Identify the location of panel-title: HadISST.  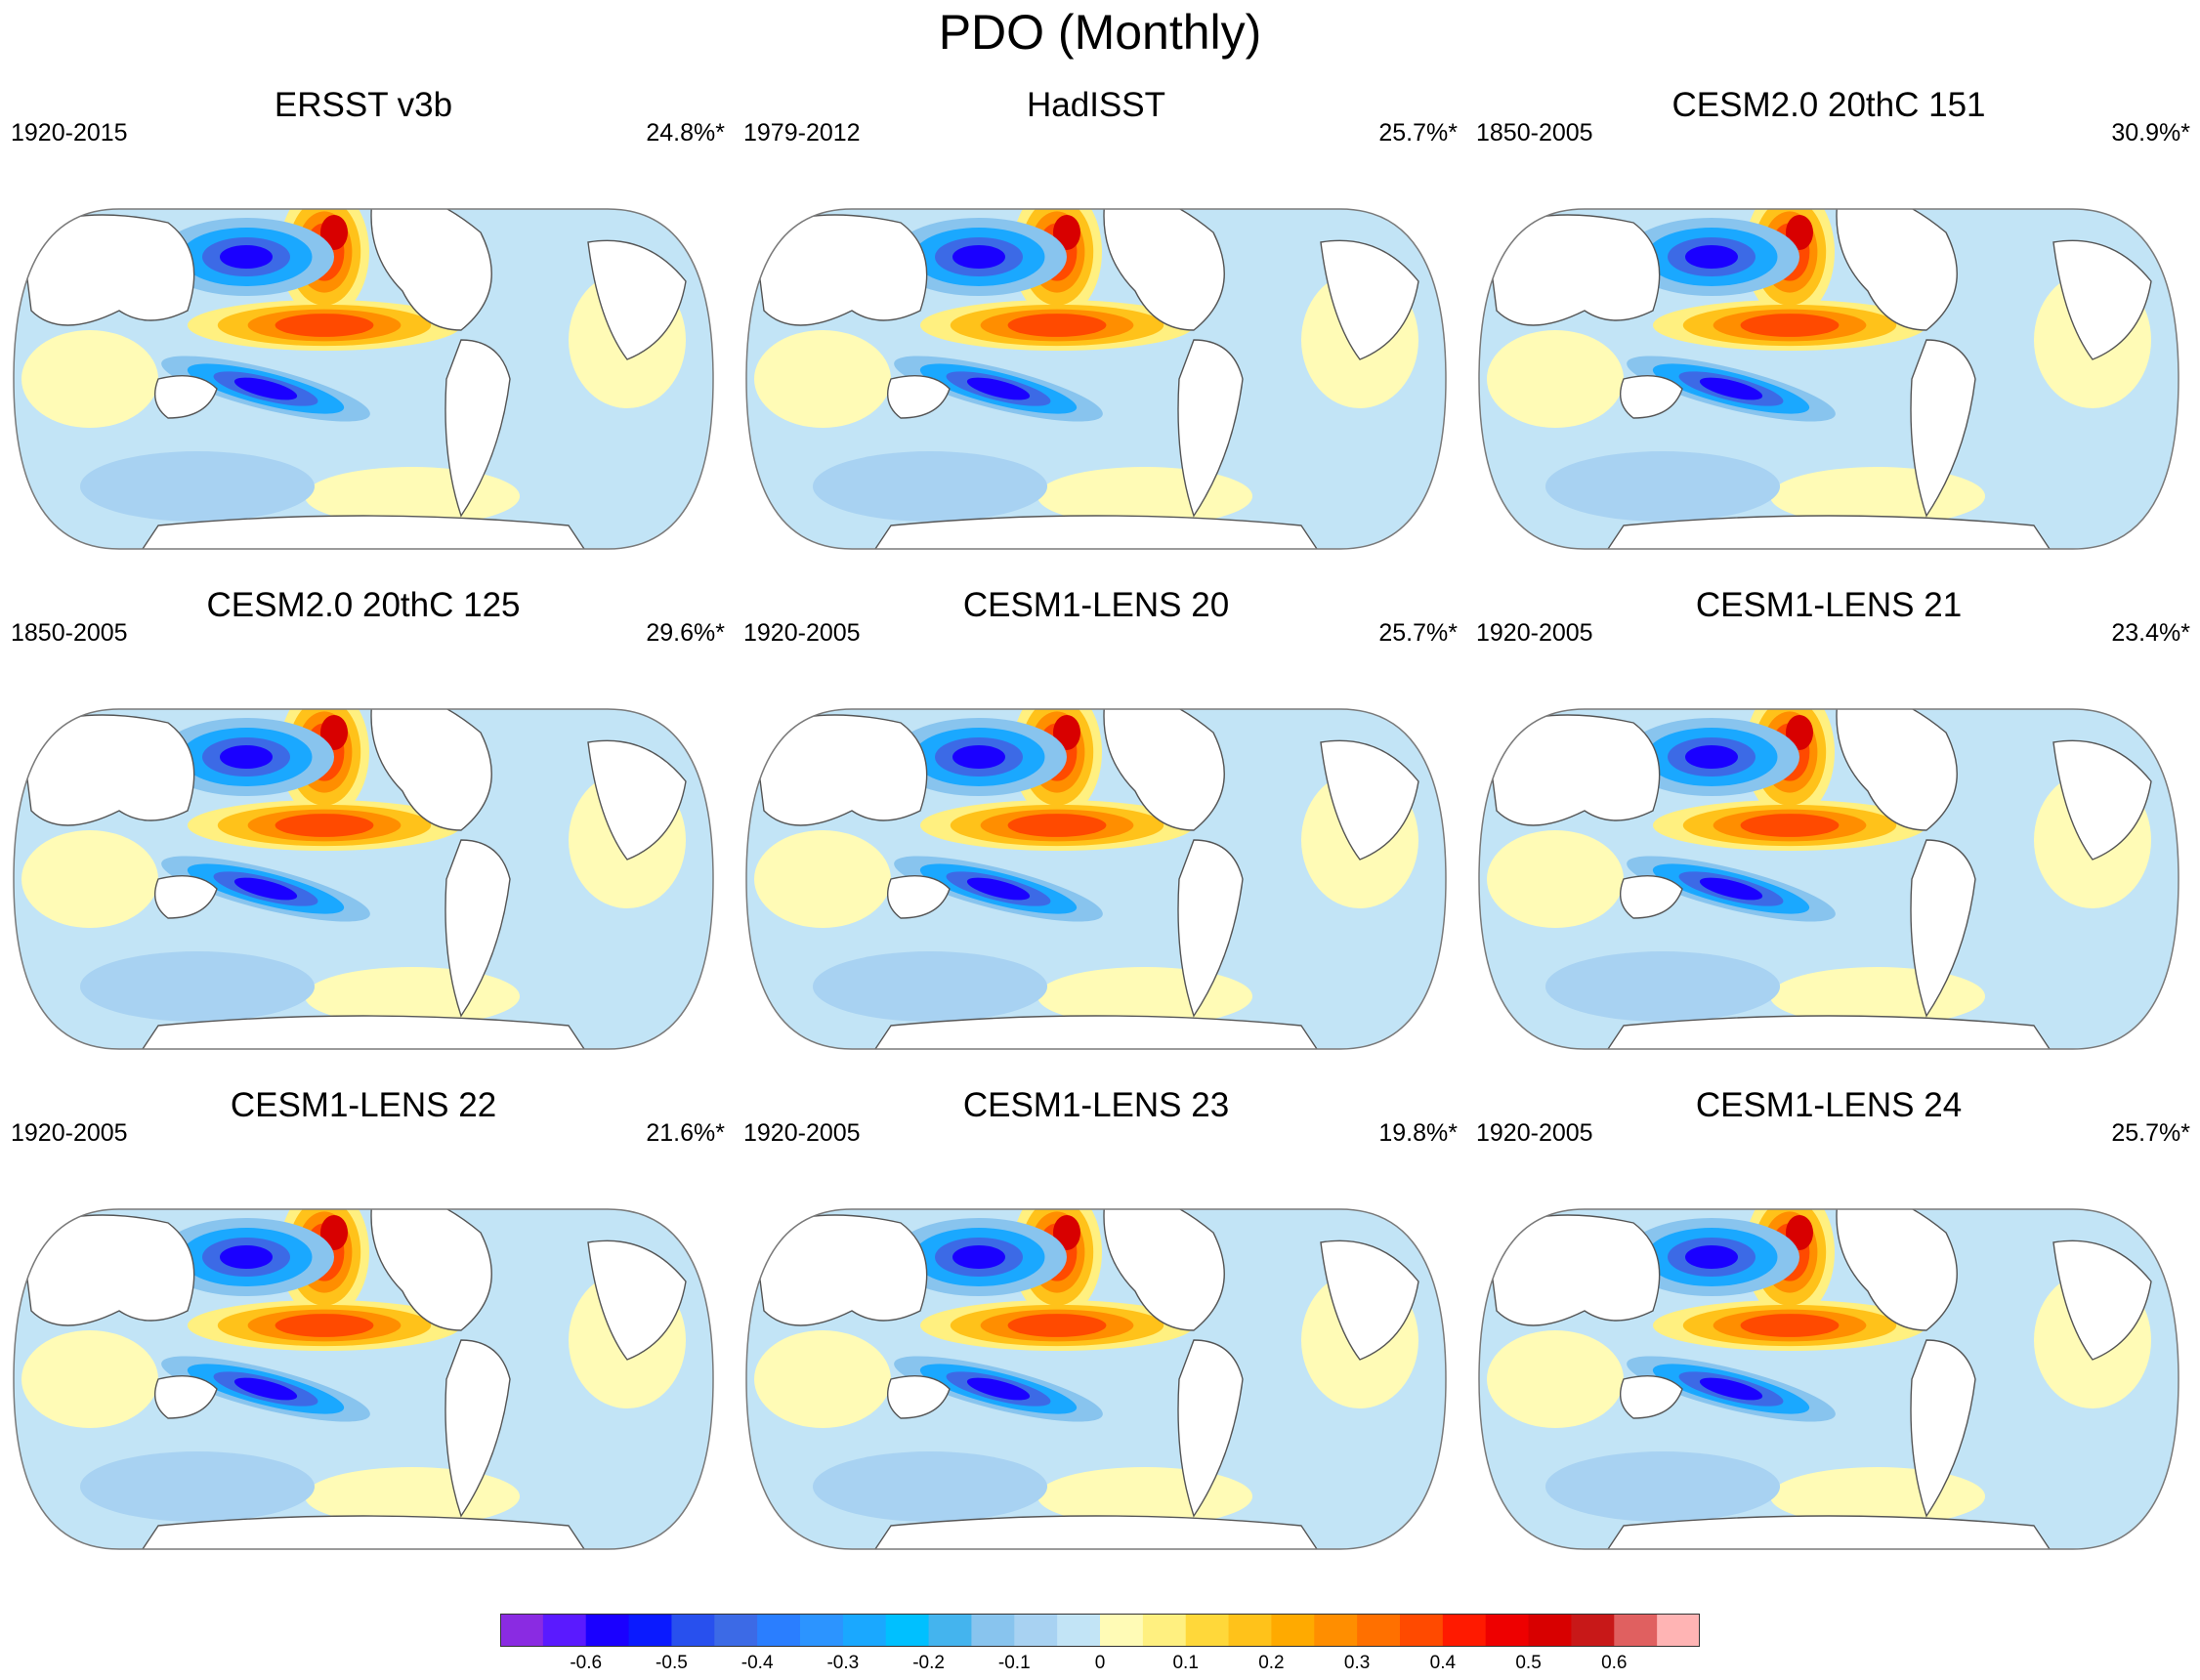
(1096, 105).